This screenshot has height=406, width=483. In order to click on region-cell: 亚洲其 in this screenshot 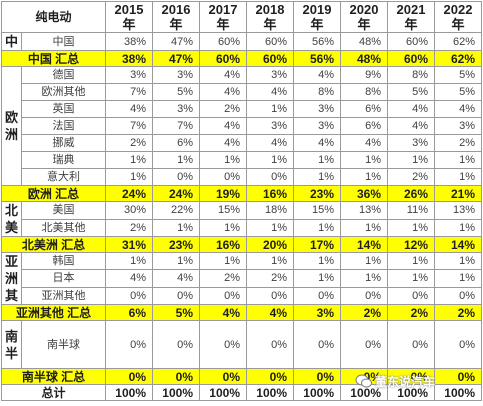, I will do `click(11, 278)`.